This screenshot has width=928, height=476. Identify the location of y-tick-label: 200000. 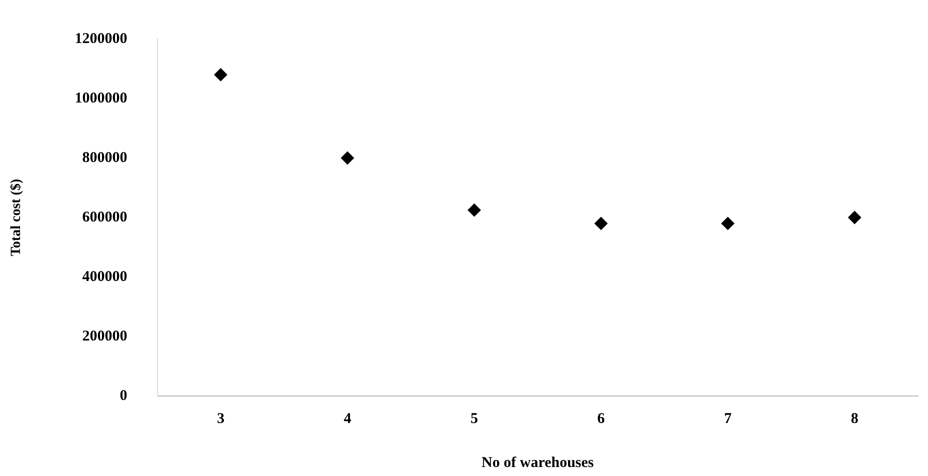
(105, 336).